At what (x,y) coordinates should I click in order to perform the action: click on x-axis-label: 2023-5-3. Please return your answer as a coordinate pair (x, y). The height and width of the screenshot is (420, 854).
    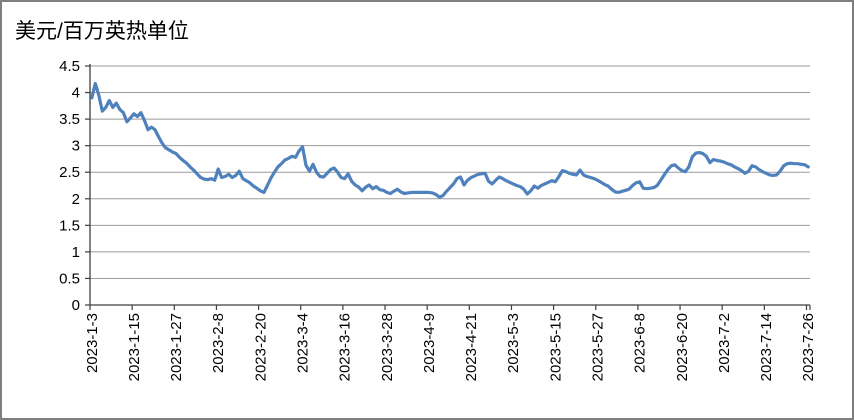
    Looking at the image, I should click on (513, 343).